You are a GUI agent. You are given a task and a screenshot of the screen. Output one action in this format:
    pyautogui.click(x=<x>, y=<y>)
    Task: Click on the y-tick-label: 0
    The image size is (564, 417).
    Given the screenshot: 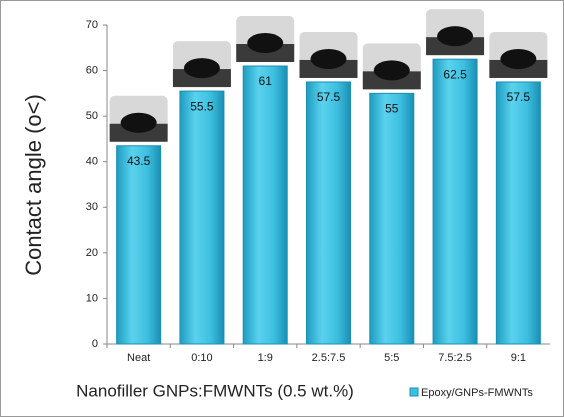 What is the action you would take?
    pyautogui.click(x=95, y=344)
    